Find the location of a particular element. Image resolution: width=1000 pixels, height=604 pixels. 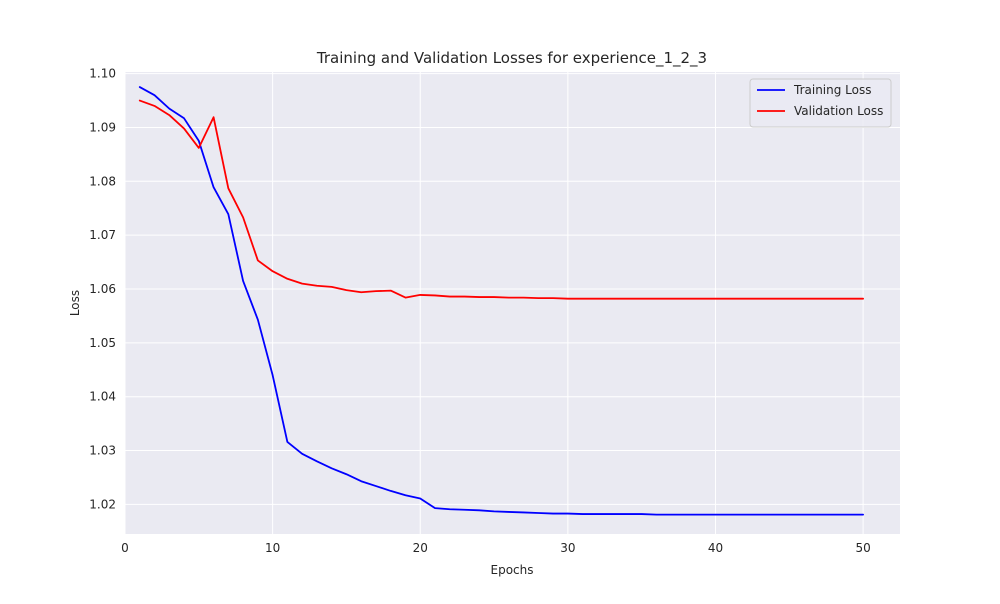

y-tick-label: 1.06 is located at coordinates (102, 289).